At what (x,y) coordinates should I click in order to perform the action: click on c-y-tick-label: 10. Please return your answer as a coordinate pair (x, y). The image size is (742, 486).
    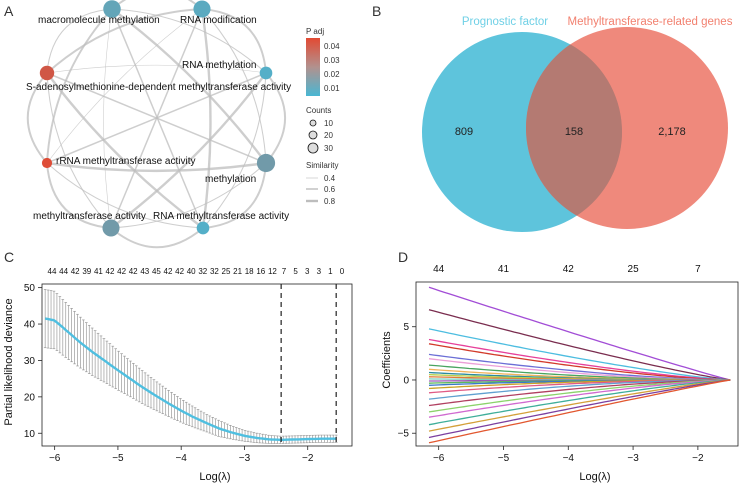
    Looking at the image, I should click on (30, 434).